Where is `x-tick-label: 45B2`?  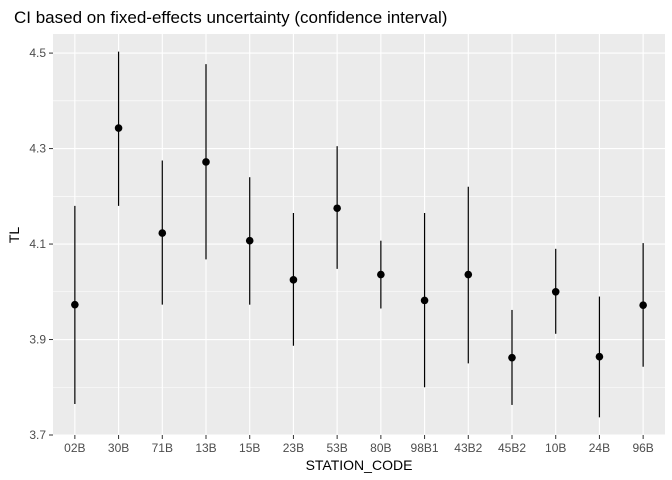
x-tick-label: 45B2 is located at coordinates (512, 448).